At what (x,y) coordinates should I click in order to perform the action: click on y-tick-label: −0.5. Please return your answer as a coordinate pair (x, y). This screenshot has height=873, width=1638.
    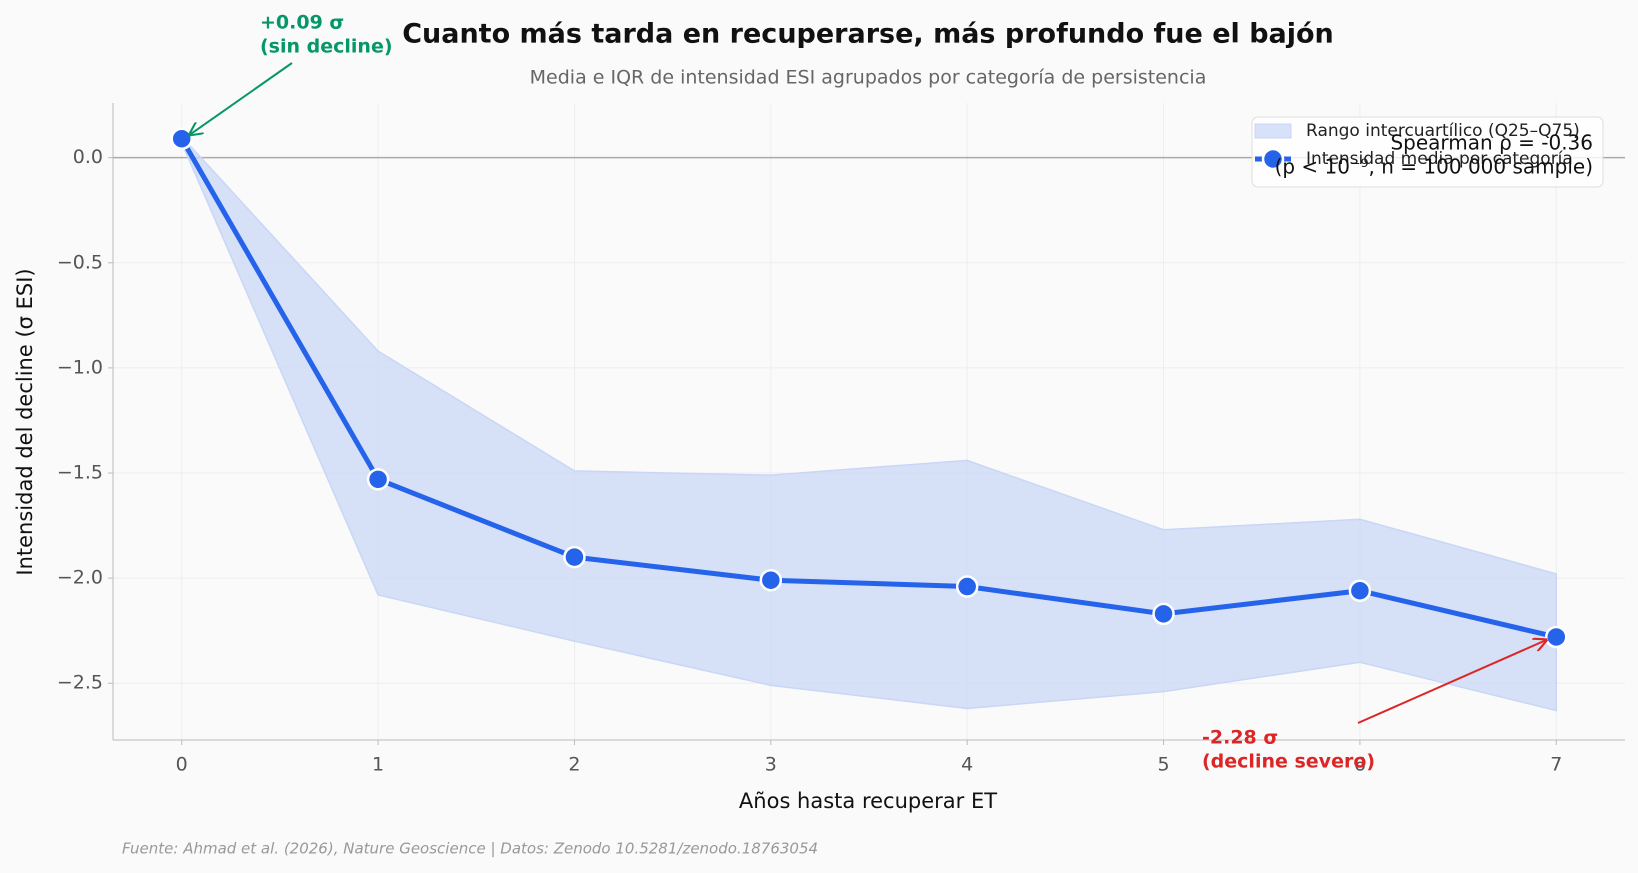
    Looking at the image, I should click on (80, 262).